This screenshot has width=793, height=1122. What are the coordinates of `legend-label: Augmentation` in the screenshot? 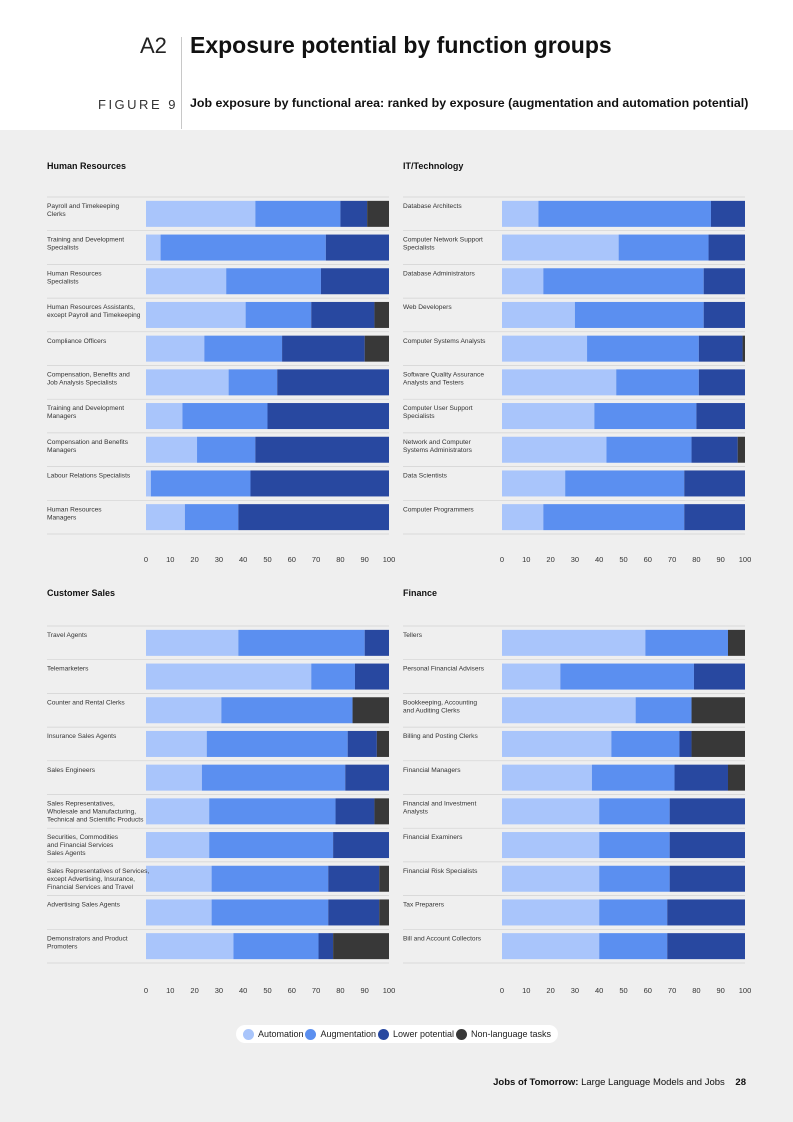 It's located at (348, 1034).